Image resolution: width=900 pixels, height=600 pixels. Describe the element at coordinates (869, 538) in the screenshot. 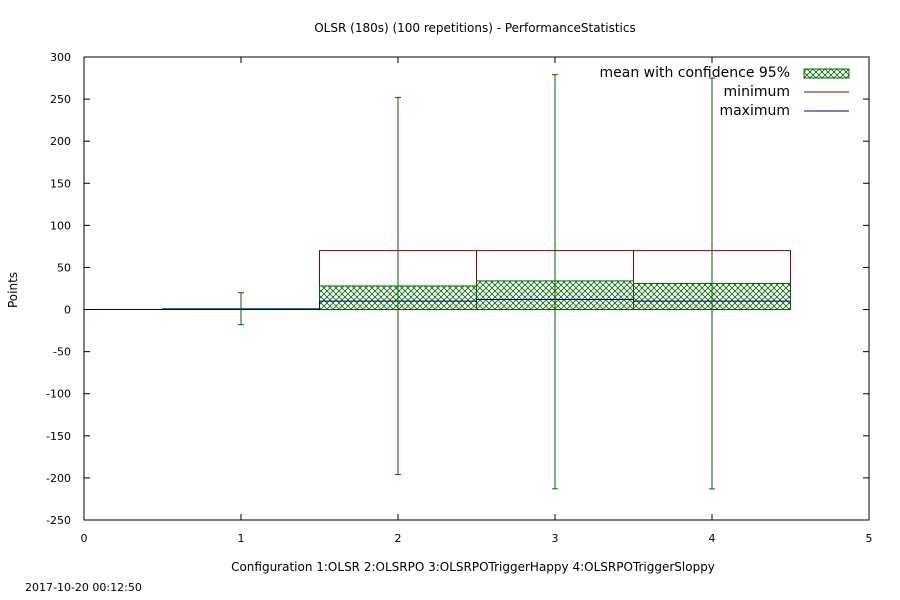

I see `x-tick-label-5: 5` at that location.